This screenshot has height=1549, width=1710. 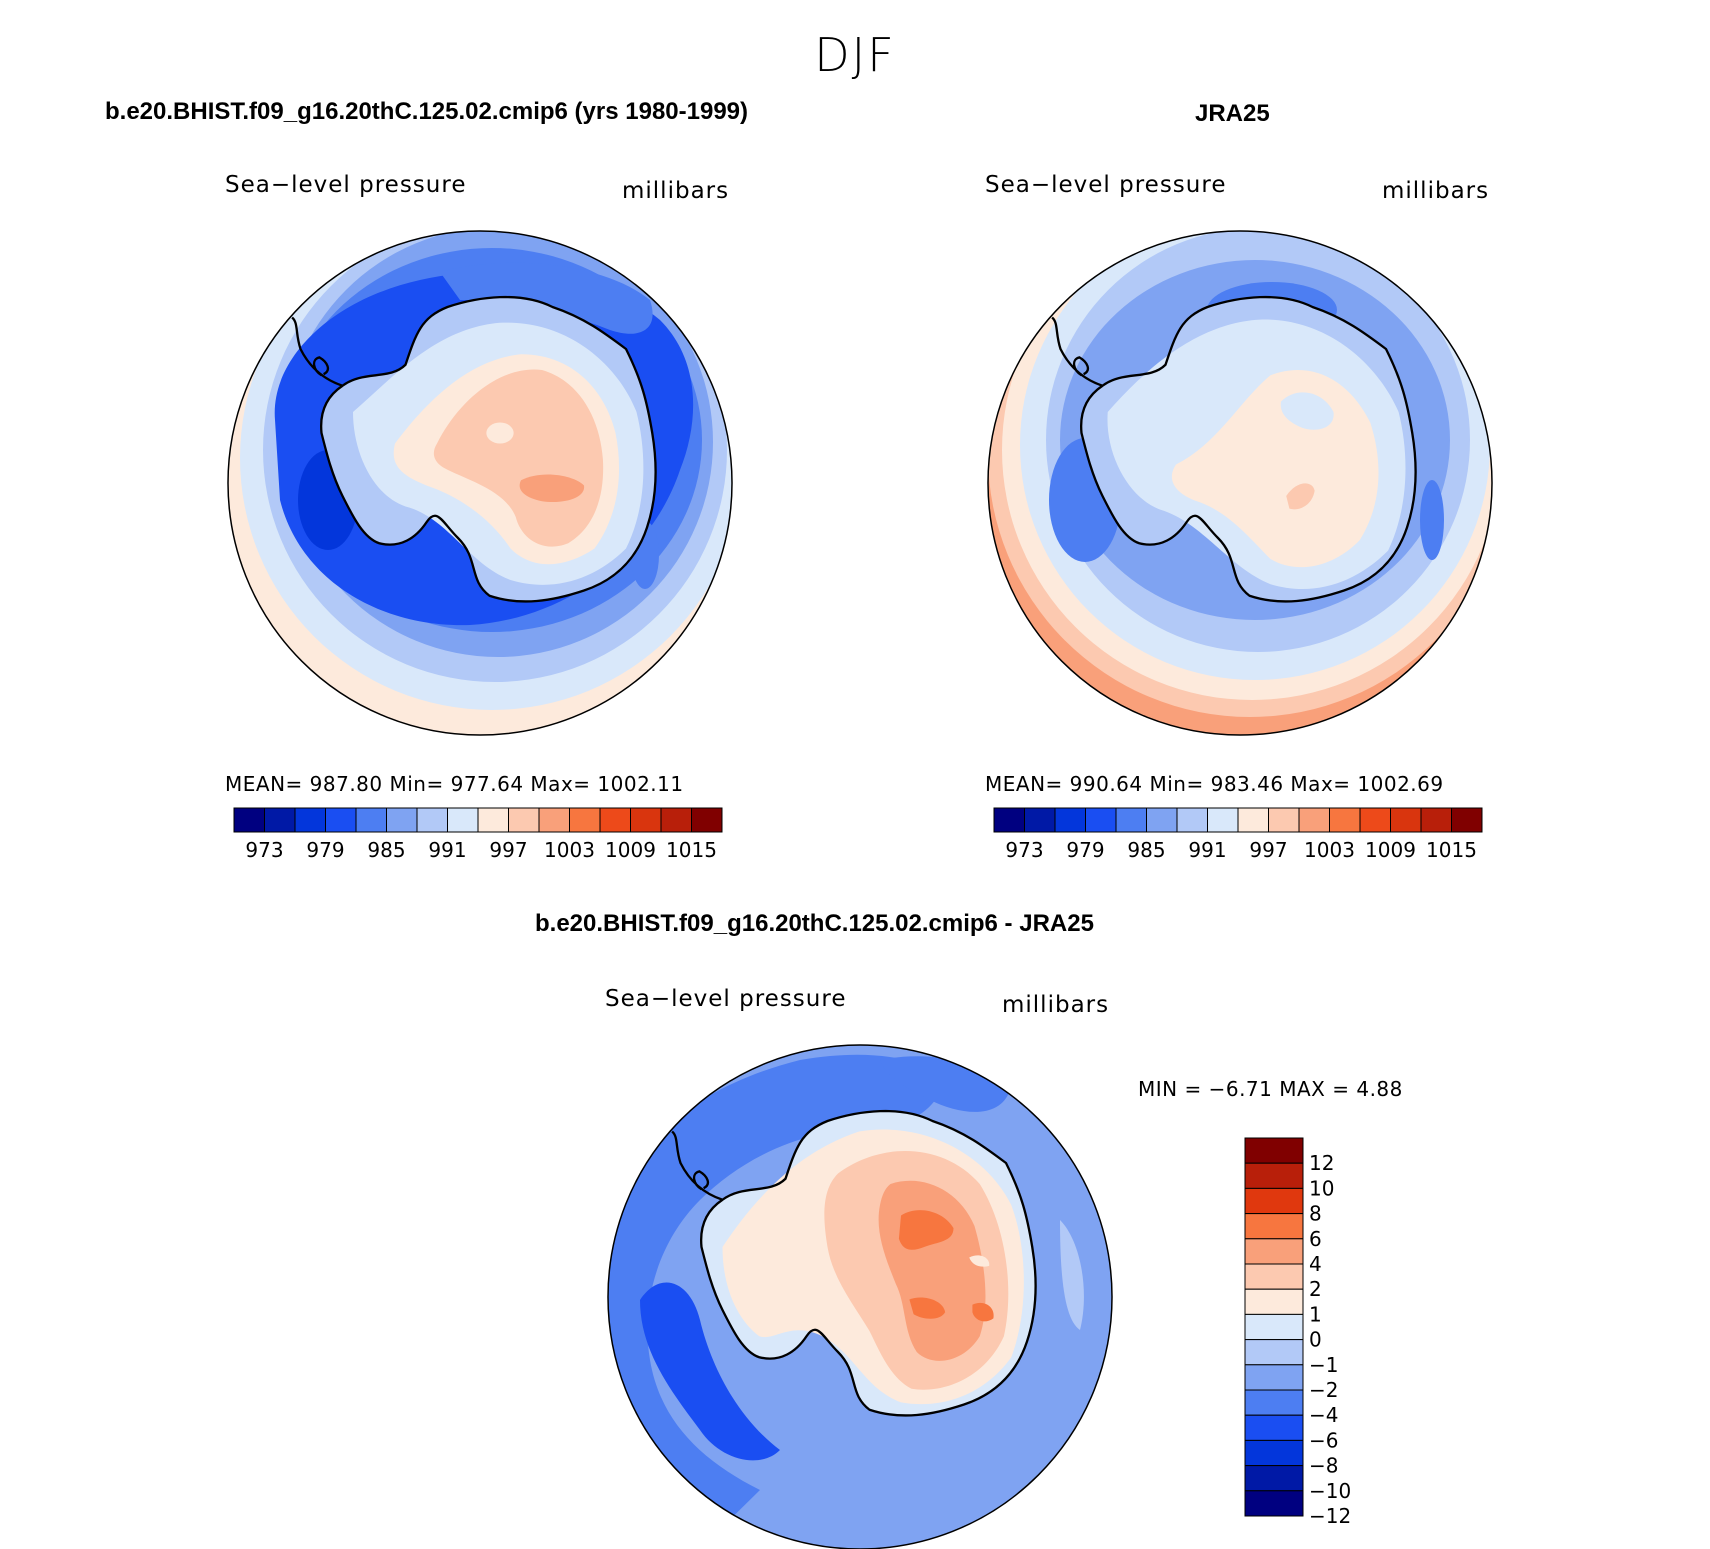 I want to click on panel1-field-label: Sea−level pressure, so click(x=346, y=185).